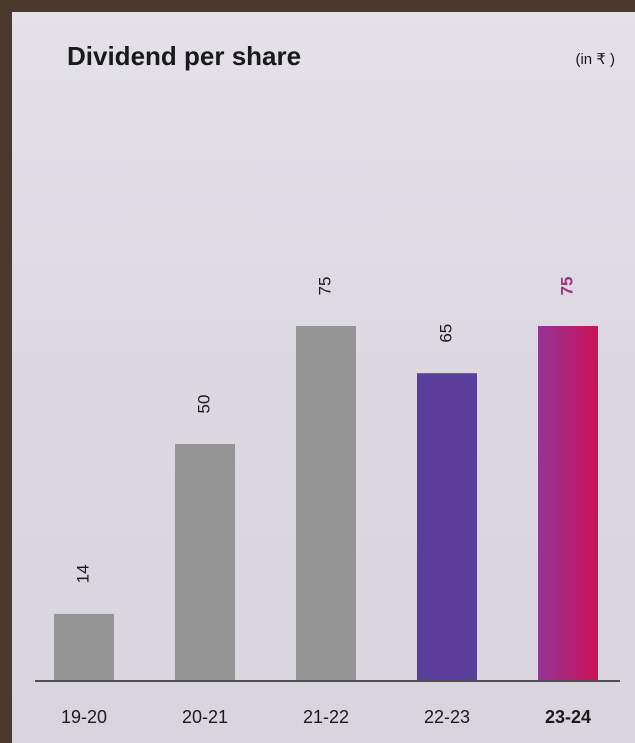 The height and width of the screenshot is (743, 635). I want to click on x-tick-label: 22-23, so click(447, 717).